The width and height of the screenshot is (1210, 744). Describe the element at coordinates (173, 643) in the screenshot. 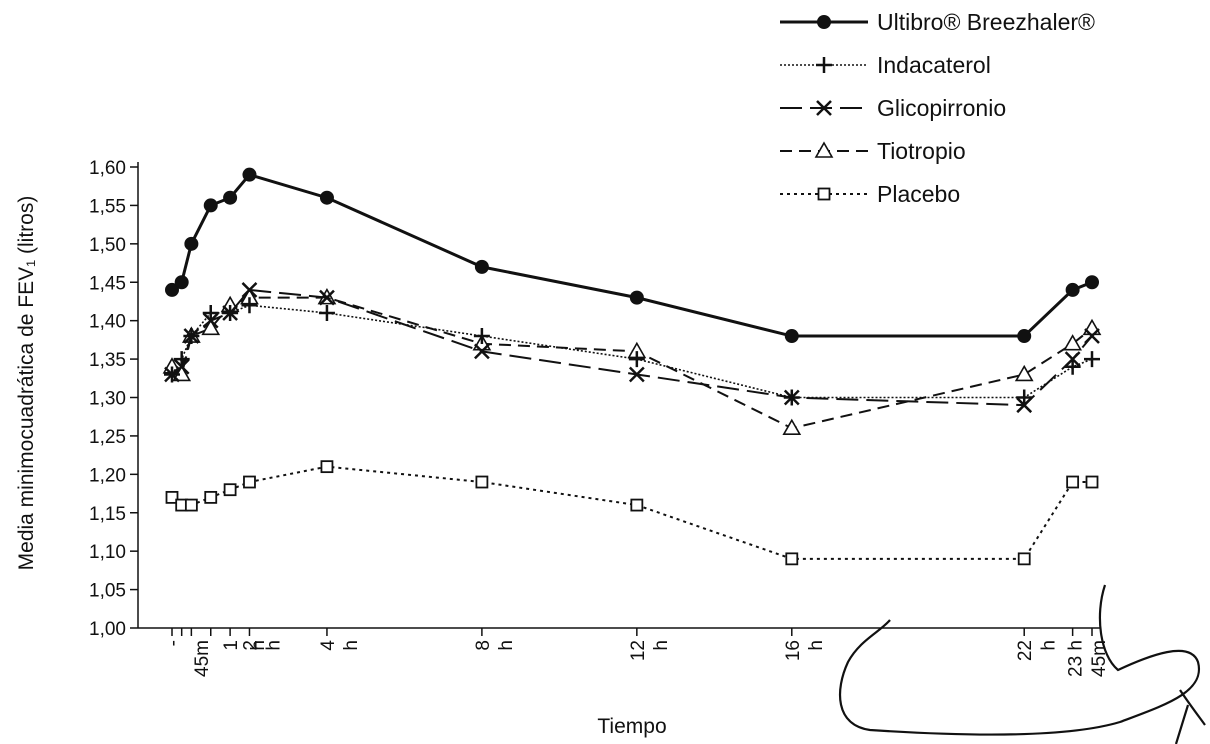

I see `x-tick-label: -` at that location.